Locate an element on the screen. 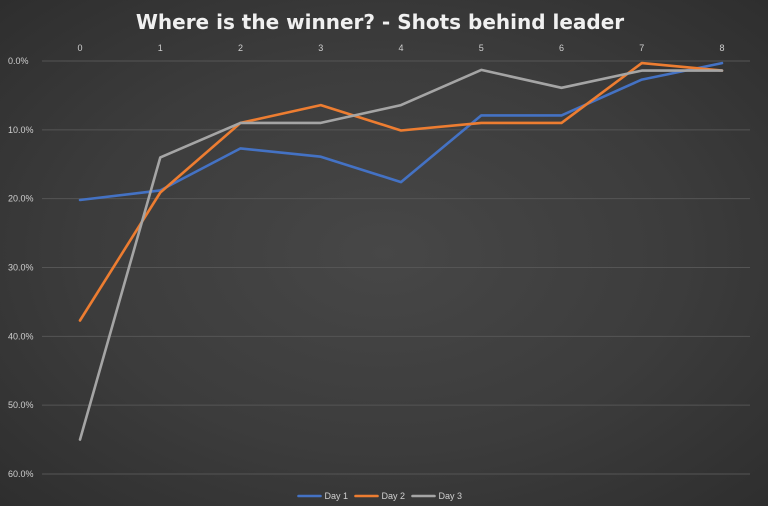 The height and width of the screenshot is (506, 768). x-tick-label: 2 is located at coordinates (240, 48).